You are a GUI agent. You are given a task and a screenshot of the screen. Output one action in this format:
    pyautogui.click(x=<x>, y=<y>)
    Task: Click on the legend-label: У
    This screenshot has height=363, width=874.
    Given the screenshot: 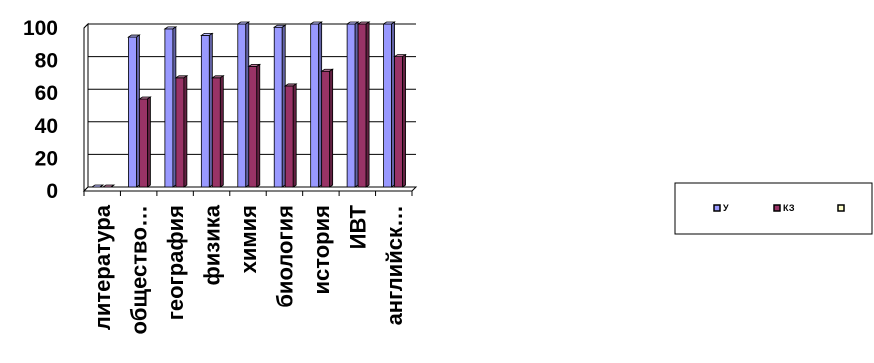 What is the action you would take?
    pyautogui.click(x=726, y=208)
    